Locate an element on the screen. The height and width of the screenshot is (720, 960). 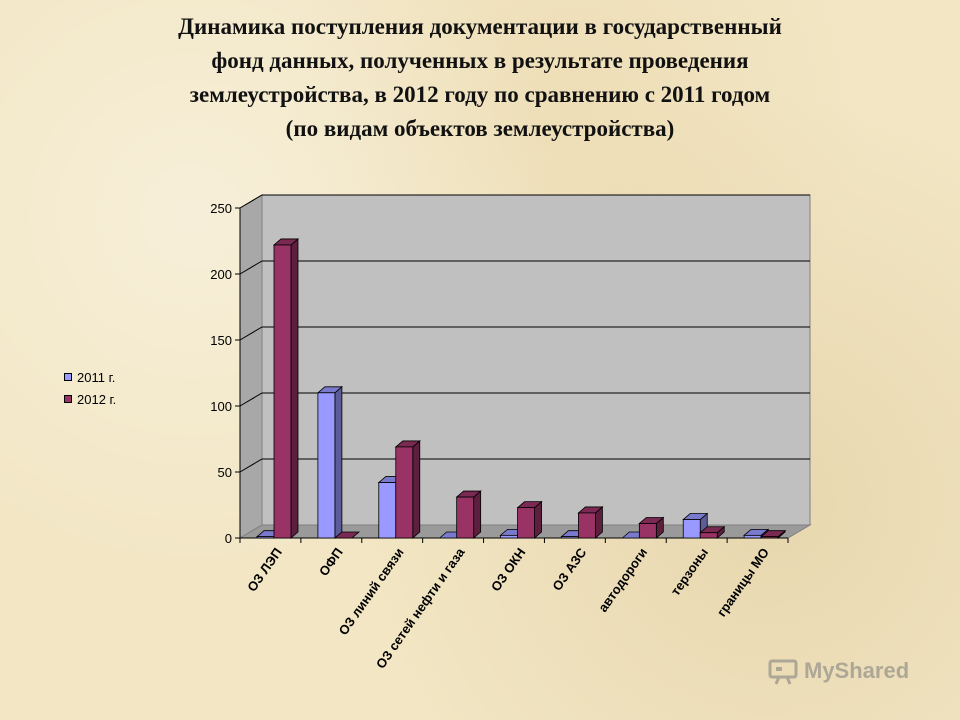
y-tick-label: 200 is located at coordinates (221, 274).